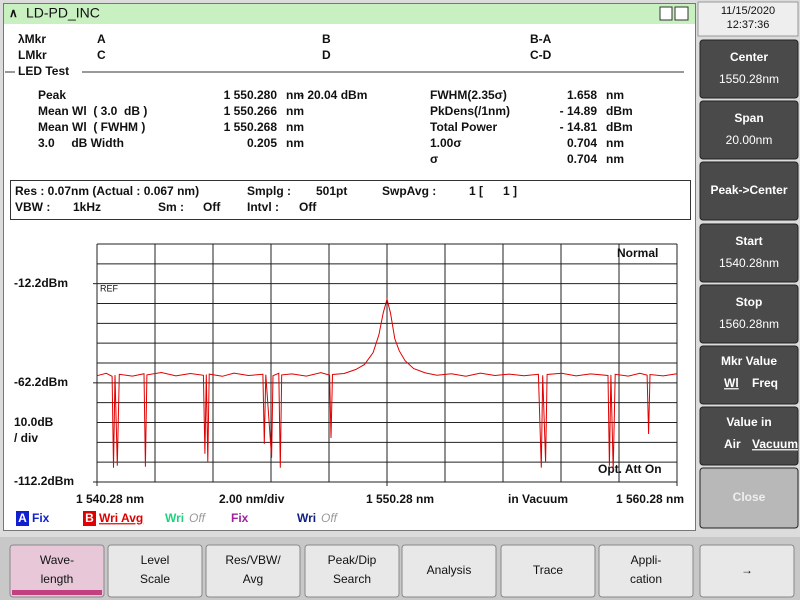 The height and width of the screenshot is (605, 800). What do you see at coordinates (749, 361) in the screenshot?
I see `side-key-label: Mkr Value` at bounding box center [749, 361].